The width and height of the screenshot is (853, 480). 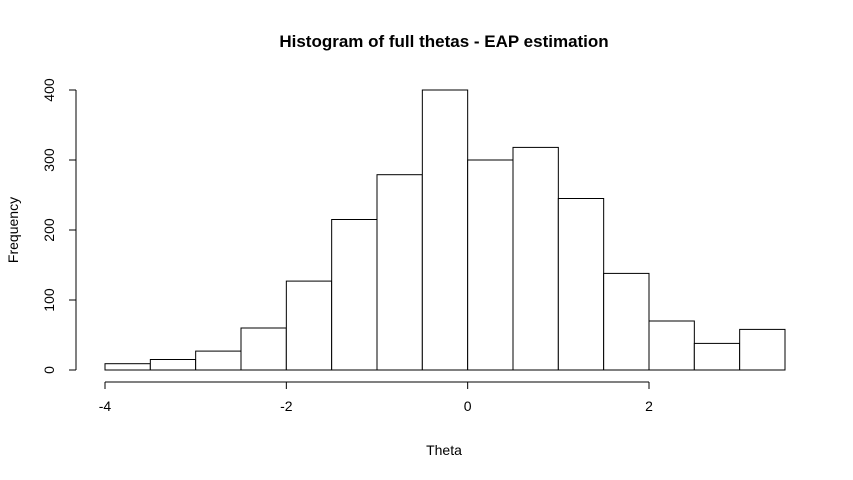 I want to click on y-tick-label-2: 200, so click(x=49, y=230).